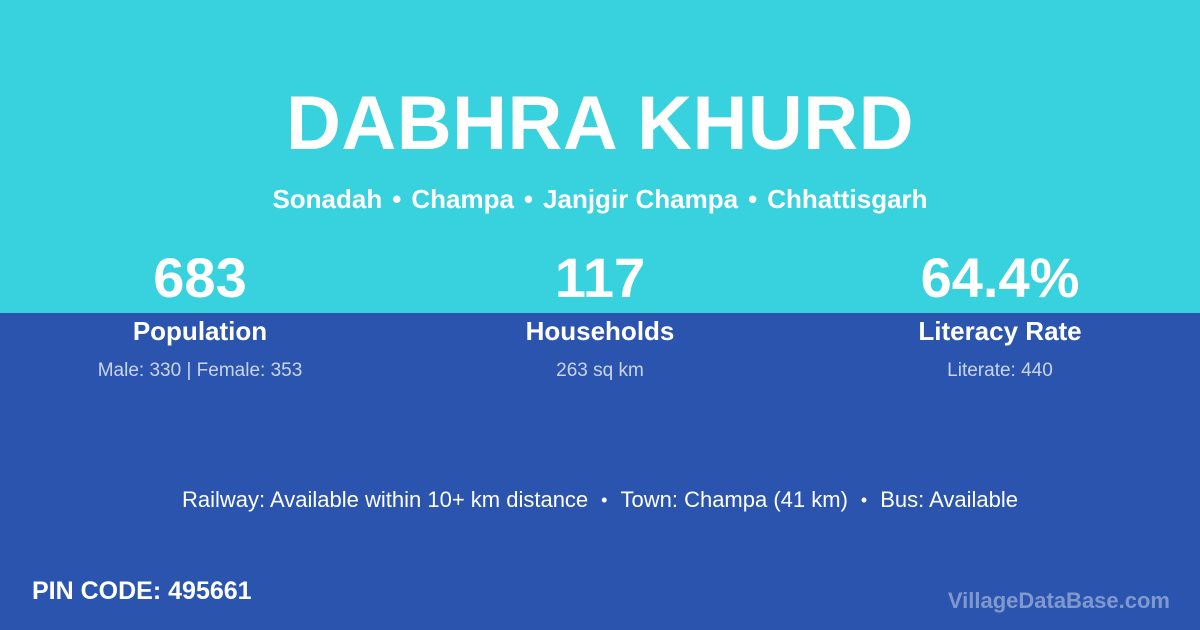 The image size is (1200, 630). I want to click on households-label: Households, so click(600, 331).